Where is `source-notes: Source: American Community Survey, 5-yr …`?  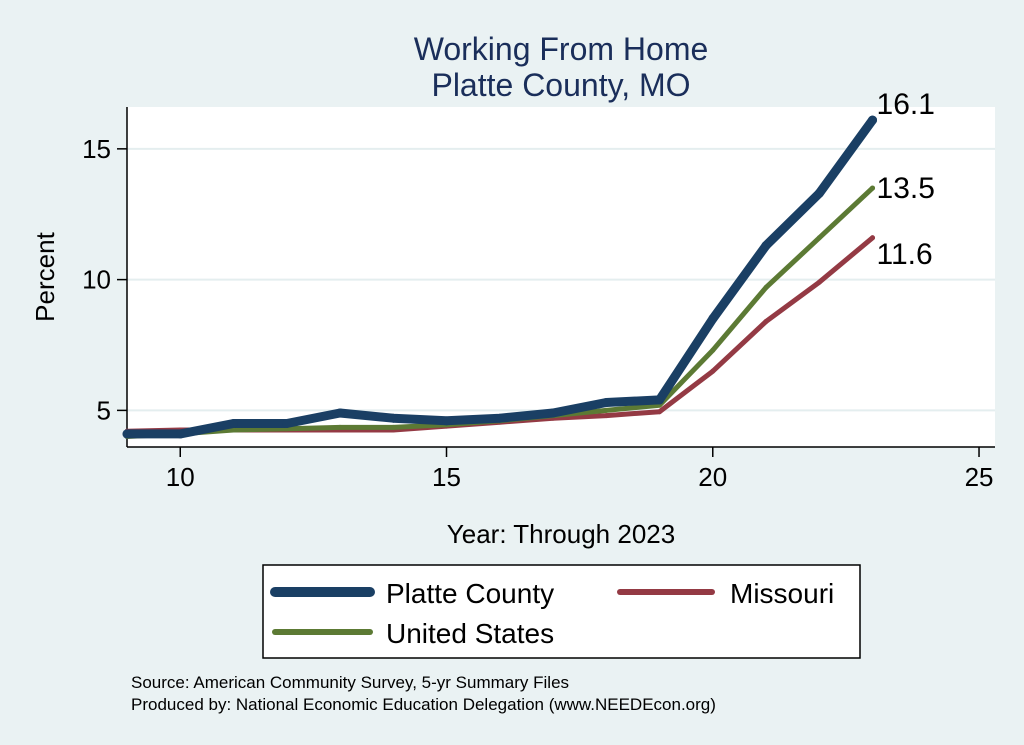 source-notes: Source: American Community Survey, 5-yr … is located at coordinates (423, 693).